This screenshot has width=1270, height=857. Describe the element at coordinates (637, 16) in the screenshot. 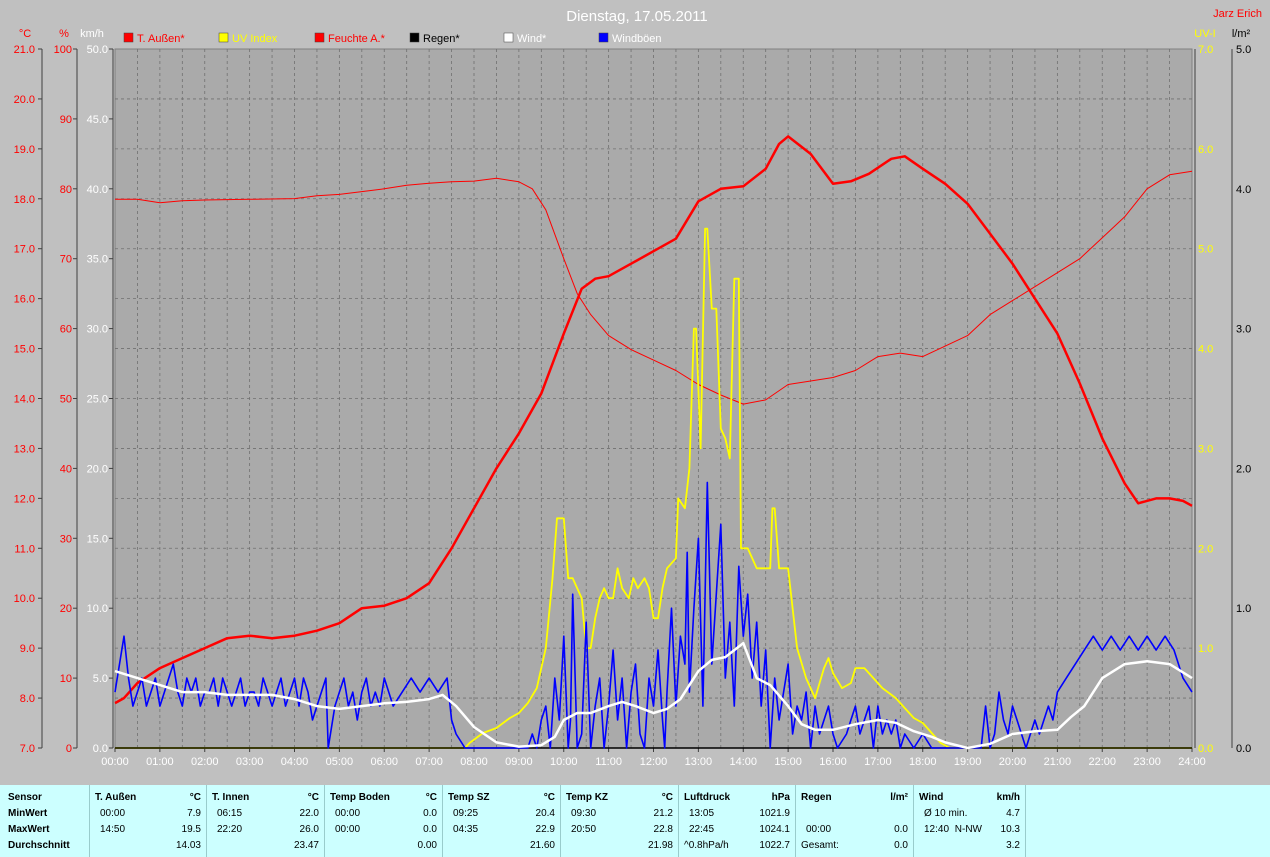

I see `chart-title: Dienstag, 17.05.2011` at that location.